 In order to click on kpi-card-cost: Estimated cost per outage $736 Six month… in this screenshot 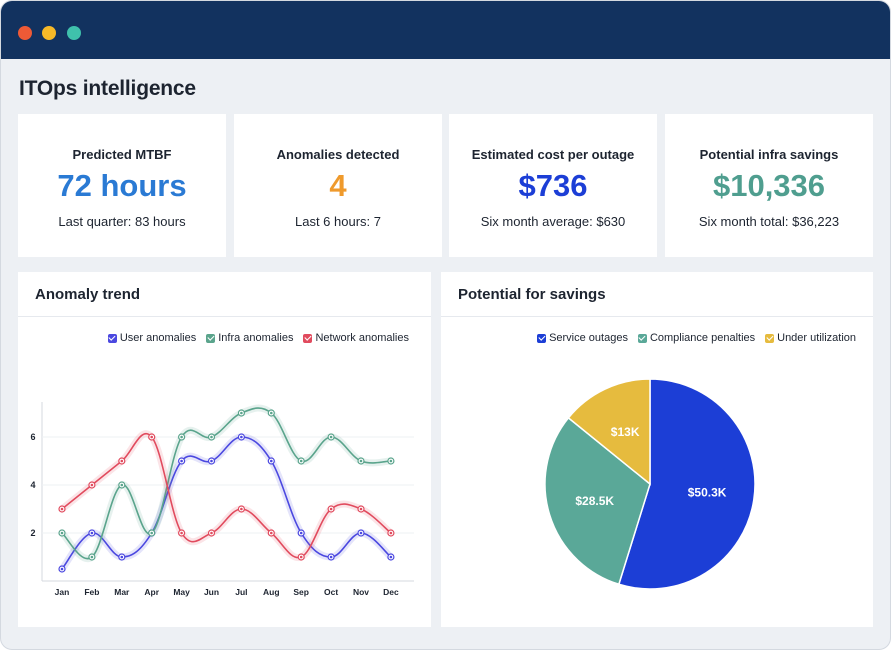, I will do `click(553, 185)`.